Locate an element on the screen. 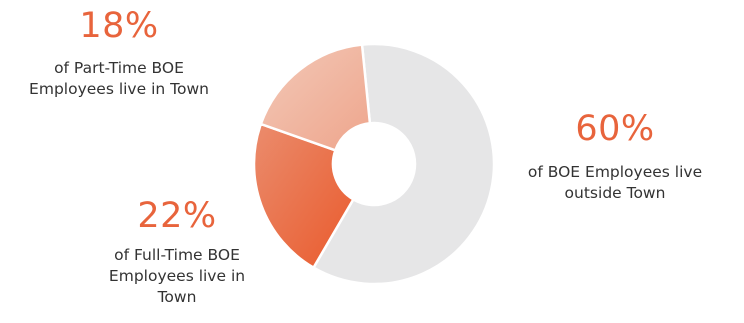 The width and height of the screenshot is (744, 323). full-time-percent: 22% is located at coordinates (177, 216).